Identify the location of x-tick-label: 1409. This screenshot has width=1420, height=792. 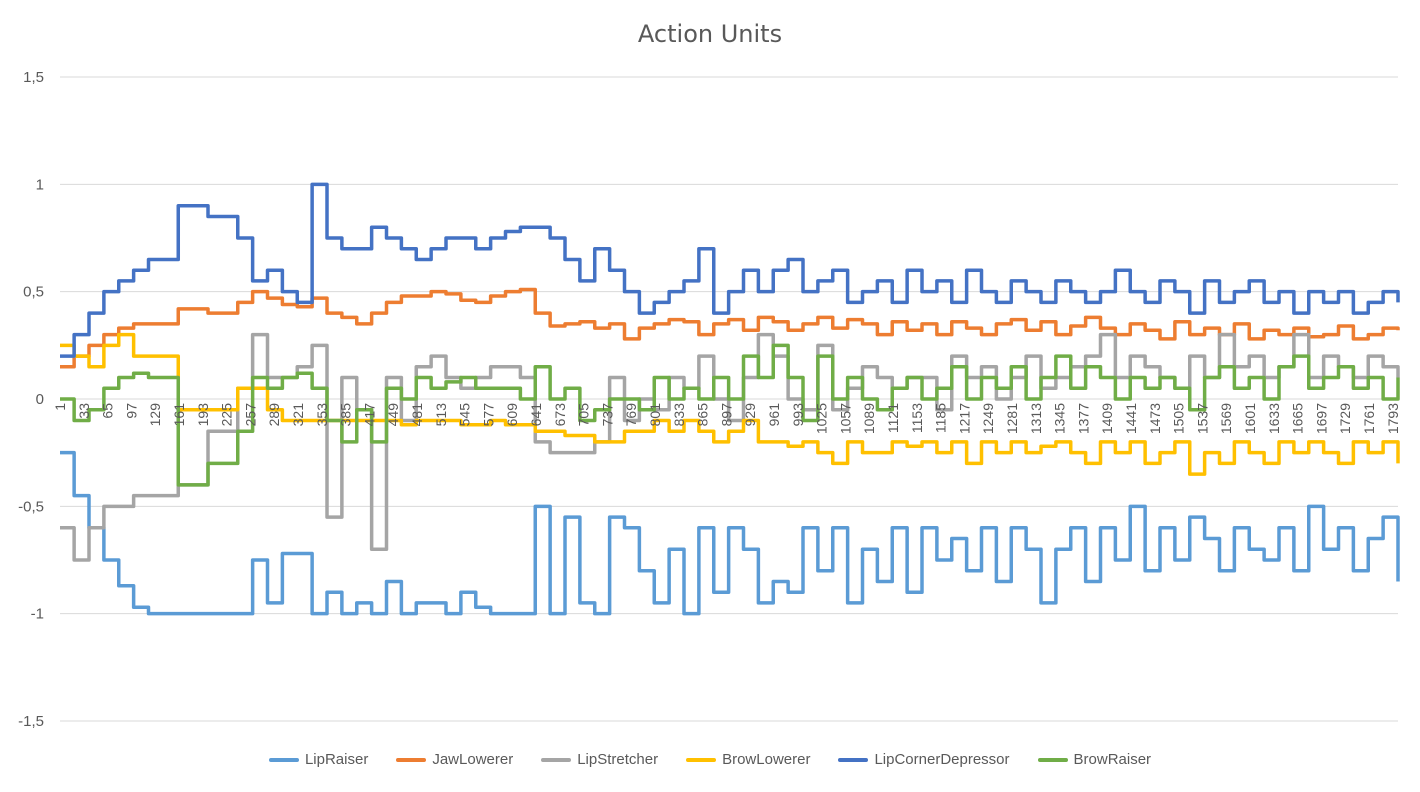
(1107, 418).